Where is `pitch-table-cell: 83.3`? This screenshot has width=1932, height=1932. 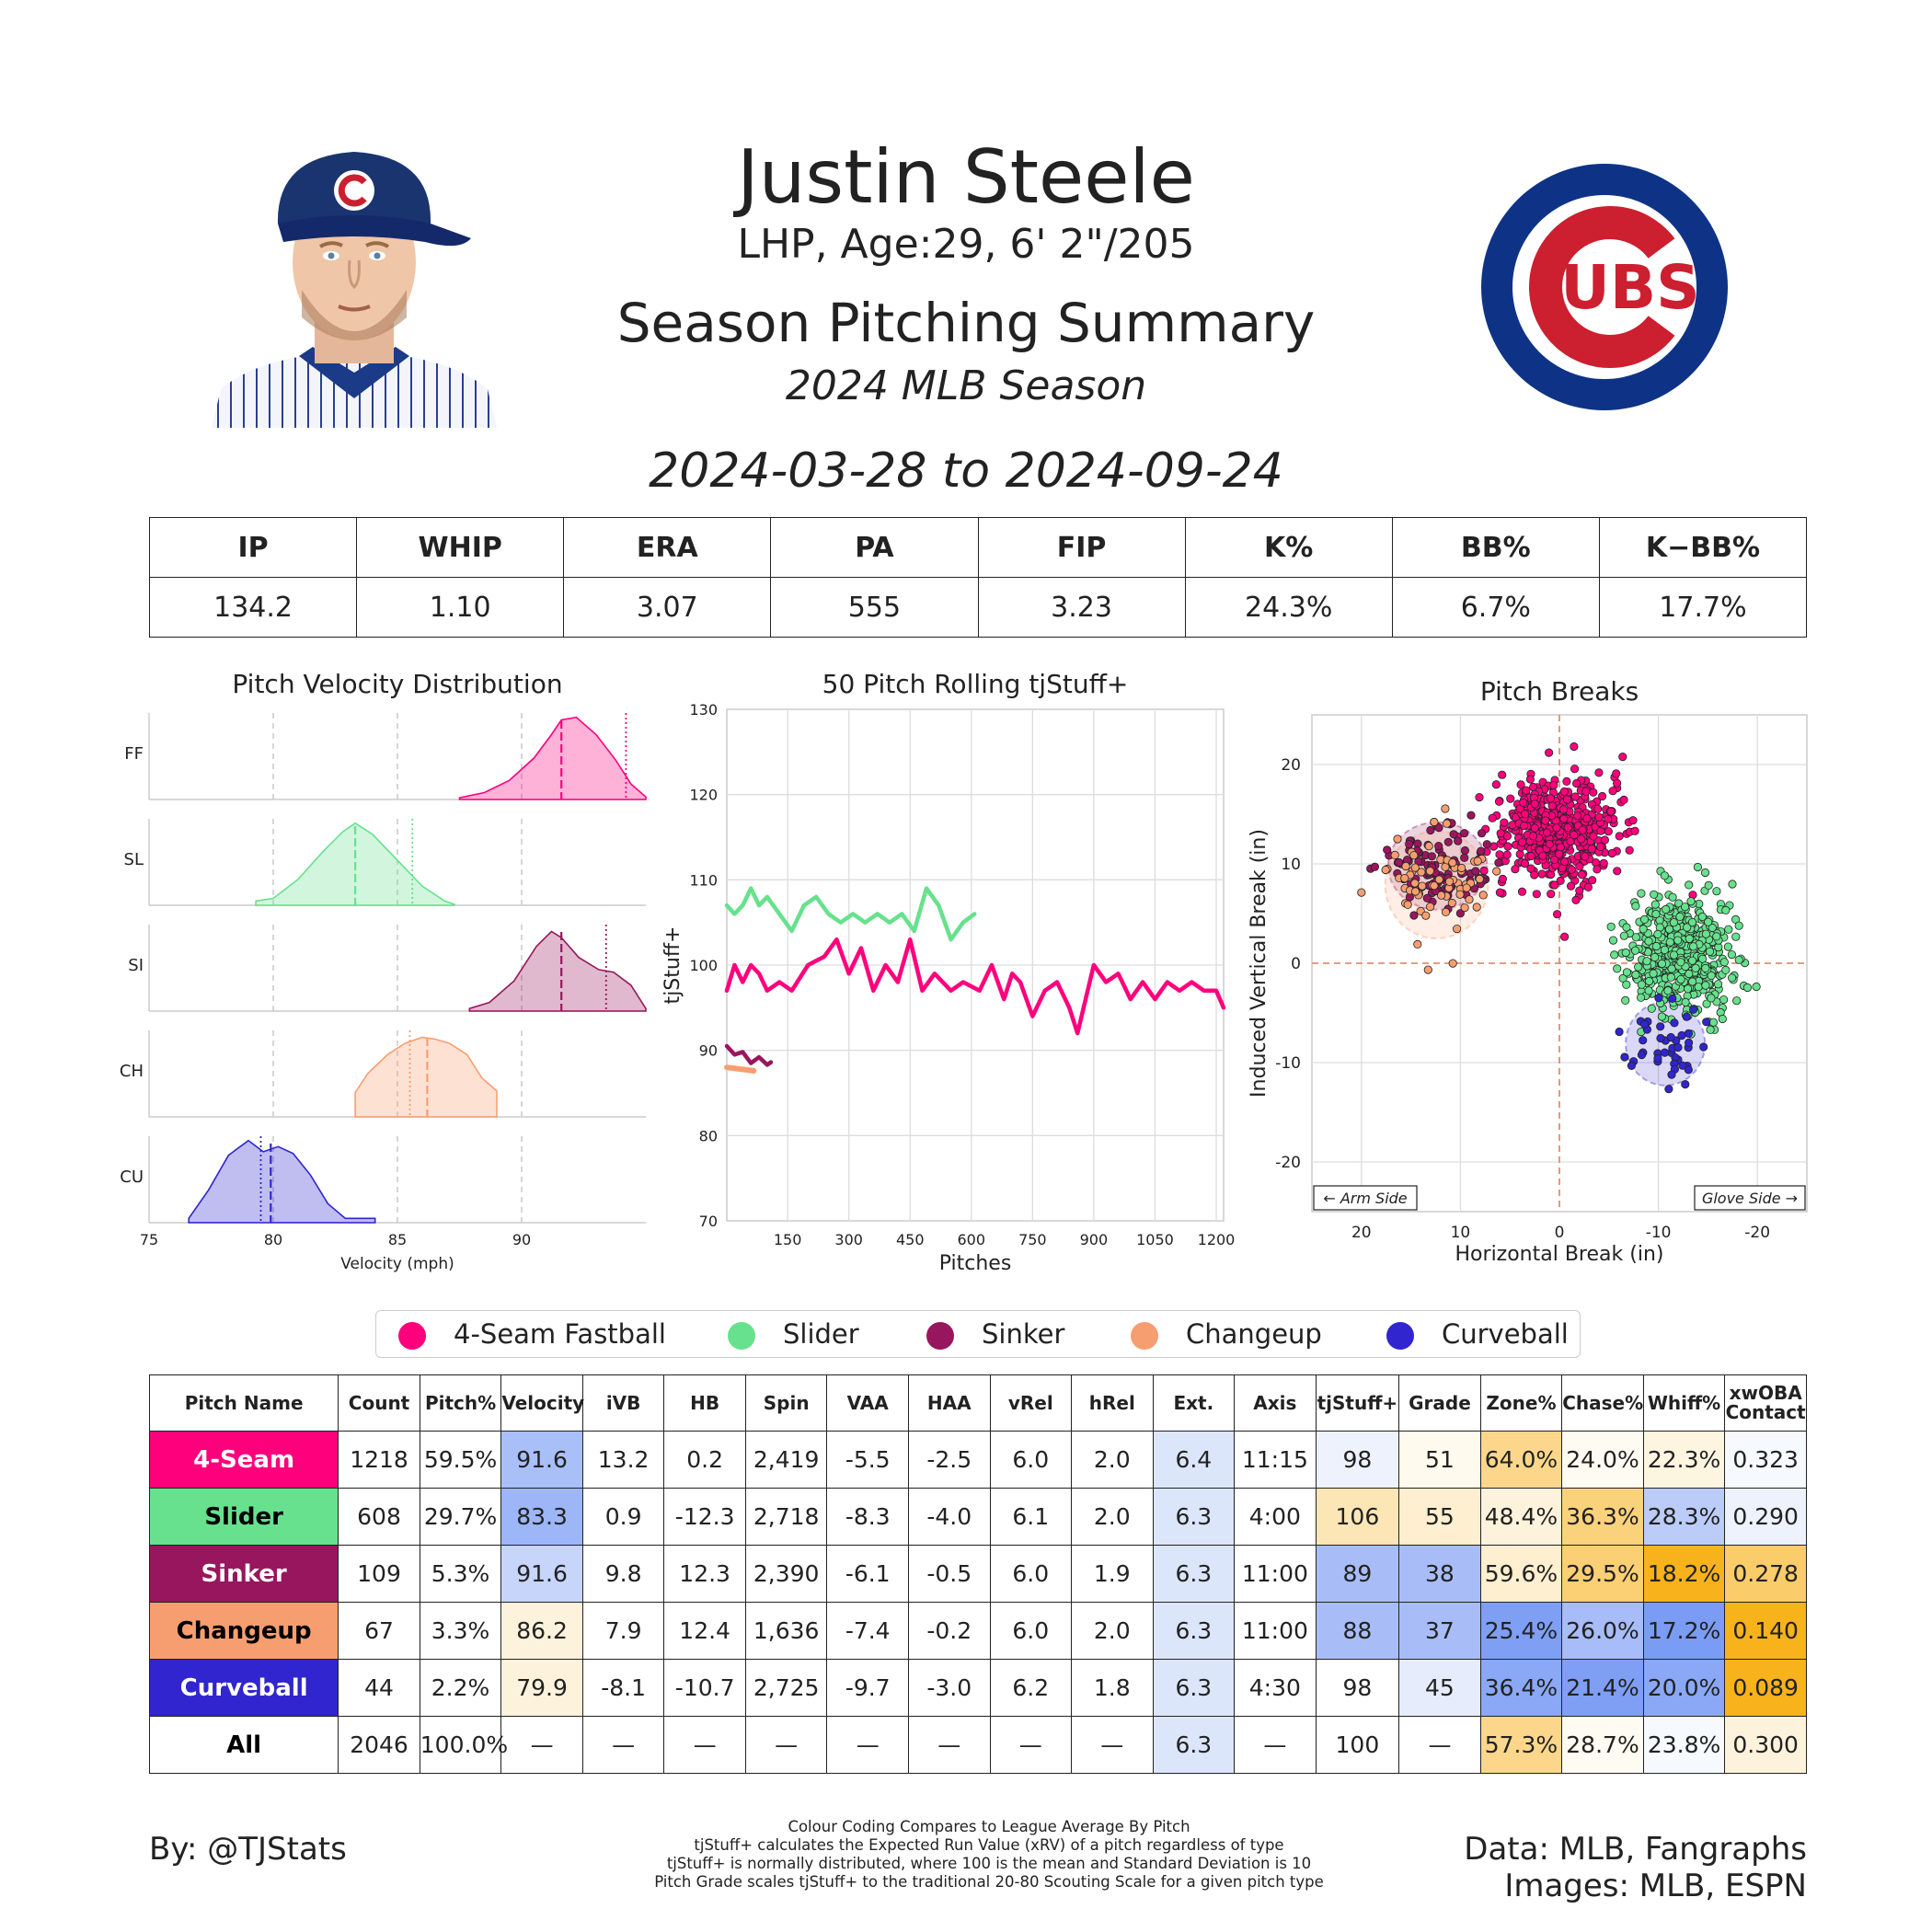 pitch-table-cell: 83.3 is located at coordinates (541, 1517).